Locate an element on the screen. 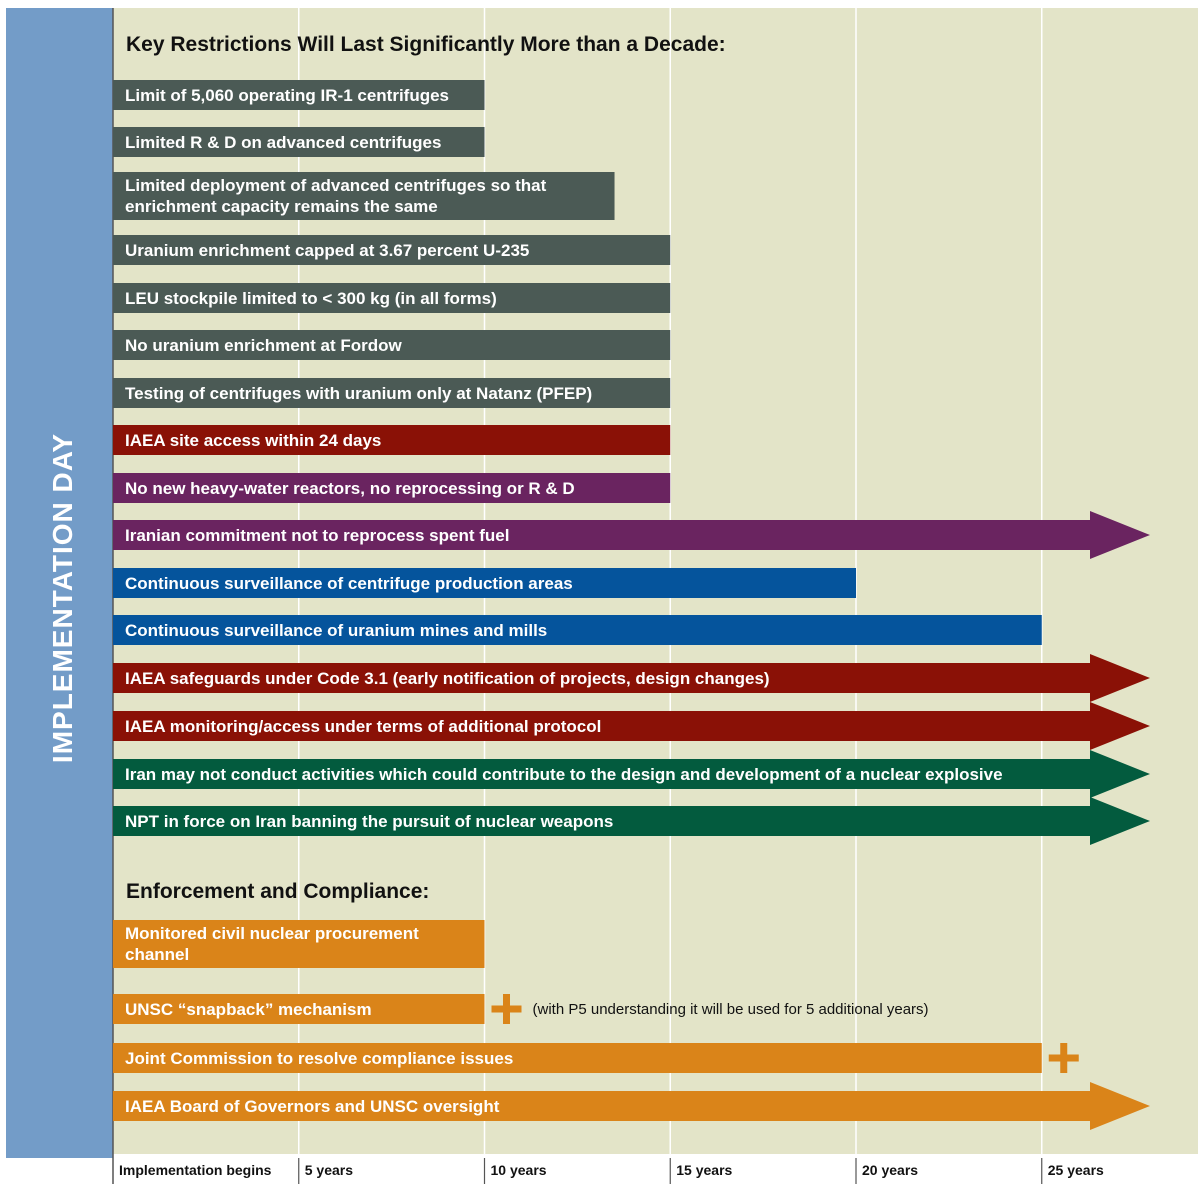 This screenshot has height=1190, width=1200. bar-row: Limited R & D on advanced centrifuges is located at coordinates (299, 142).